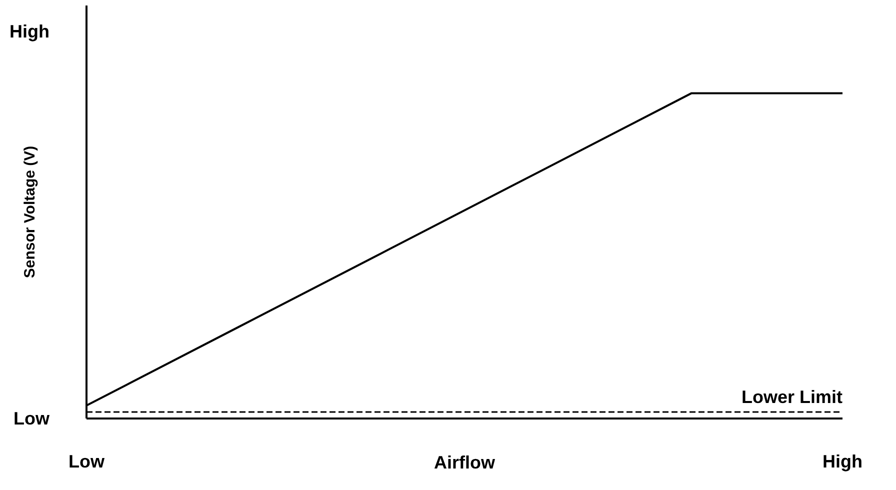  Describe the element at coordinates (792, 396) in the screenshot. I see `ref-line-label: Lower Limit` at that location.